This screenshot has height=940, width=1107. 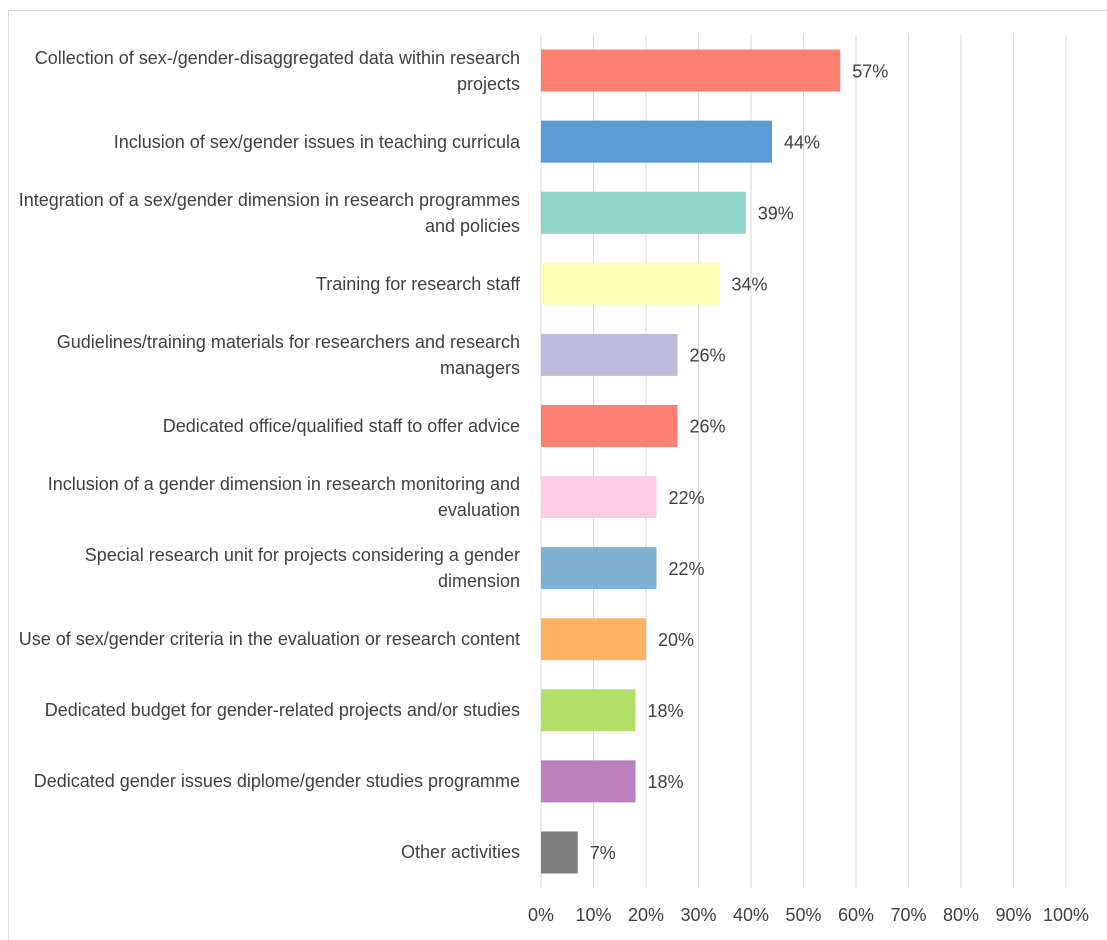 What do you see at coordinates (908, 915) in the screenshot?
I see `x-tick-label: 70%` at bounding box center [908, 915].